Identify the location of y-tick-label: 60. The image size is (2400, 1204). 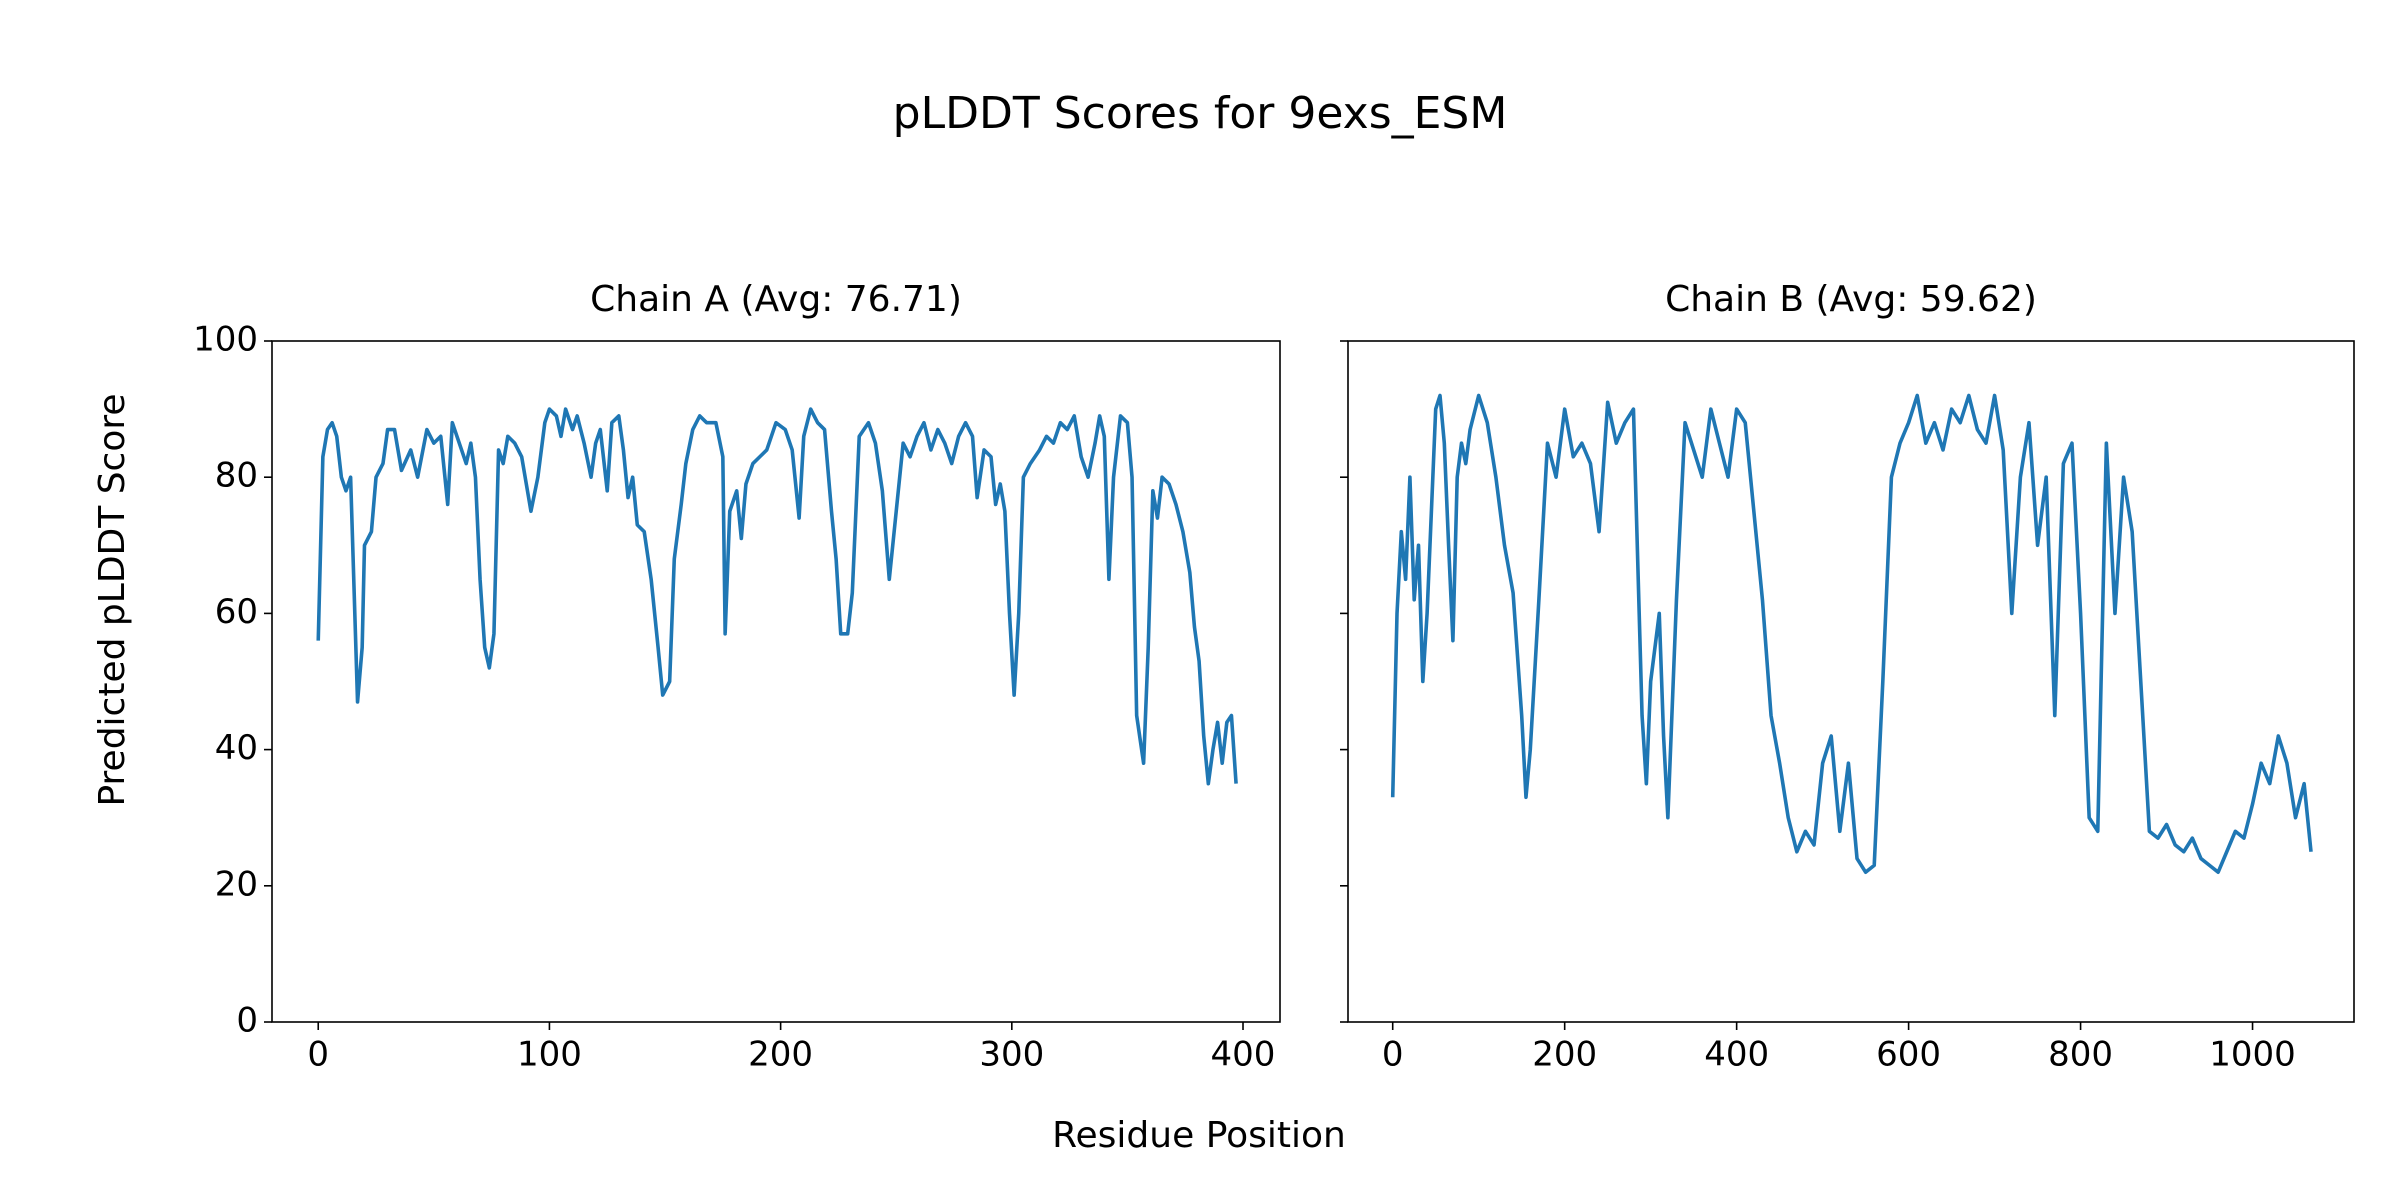
(236, 612).